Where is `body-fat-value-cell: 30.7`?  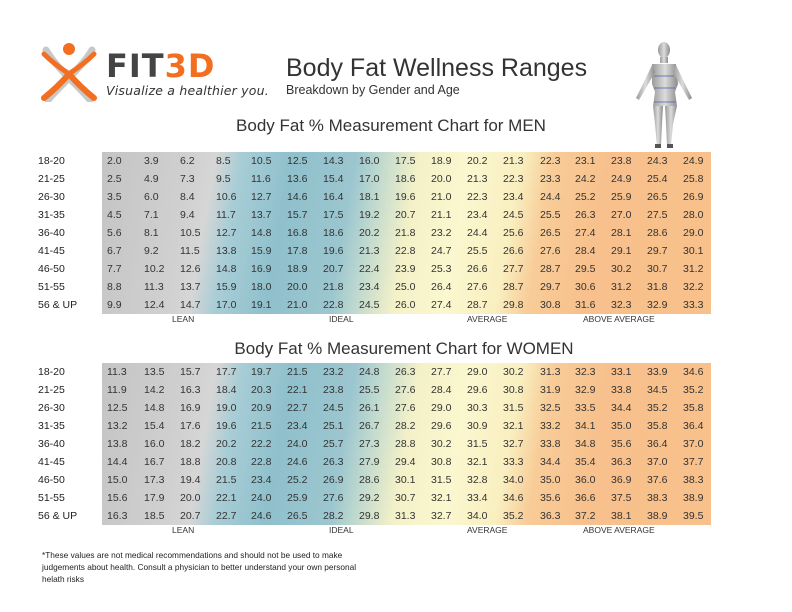 body-fat-value-cell: 30.7 is located at coordinates (405, 498).